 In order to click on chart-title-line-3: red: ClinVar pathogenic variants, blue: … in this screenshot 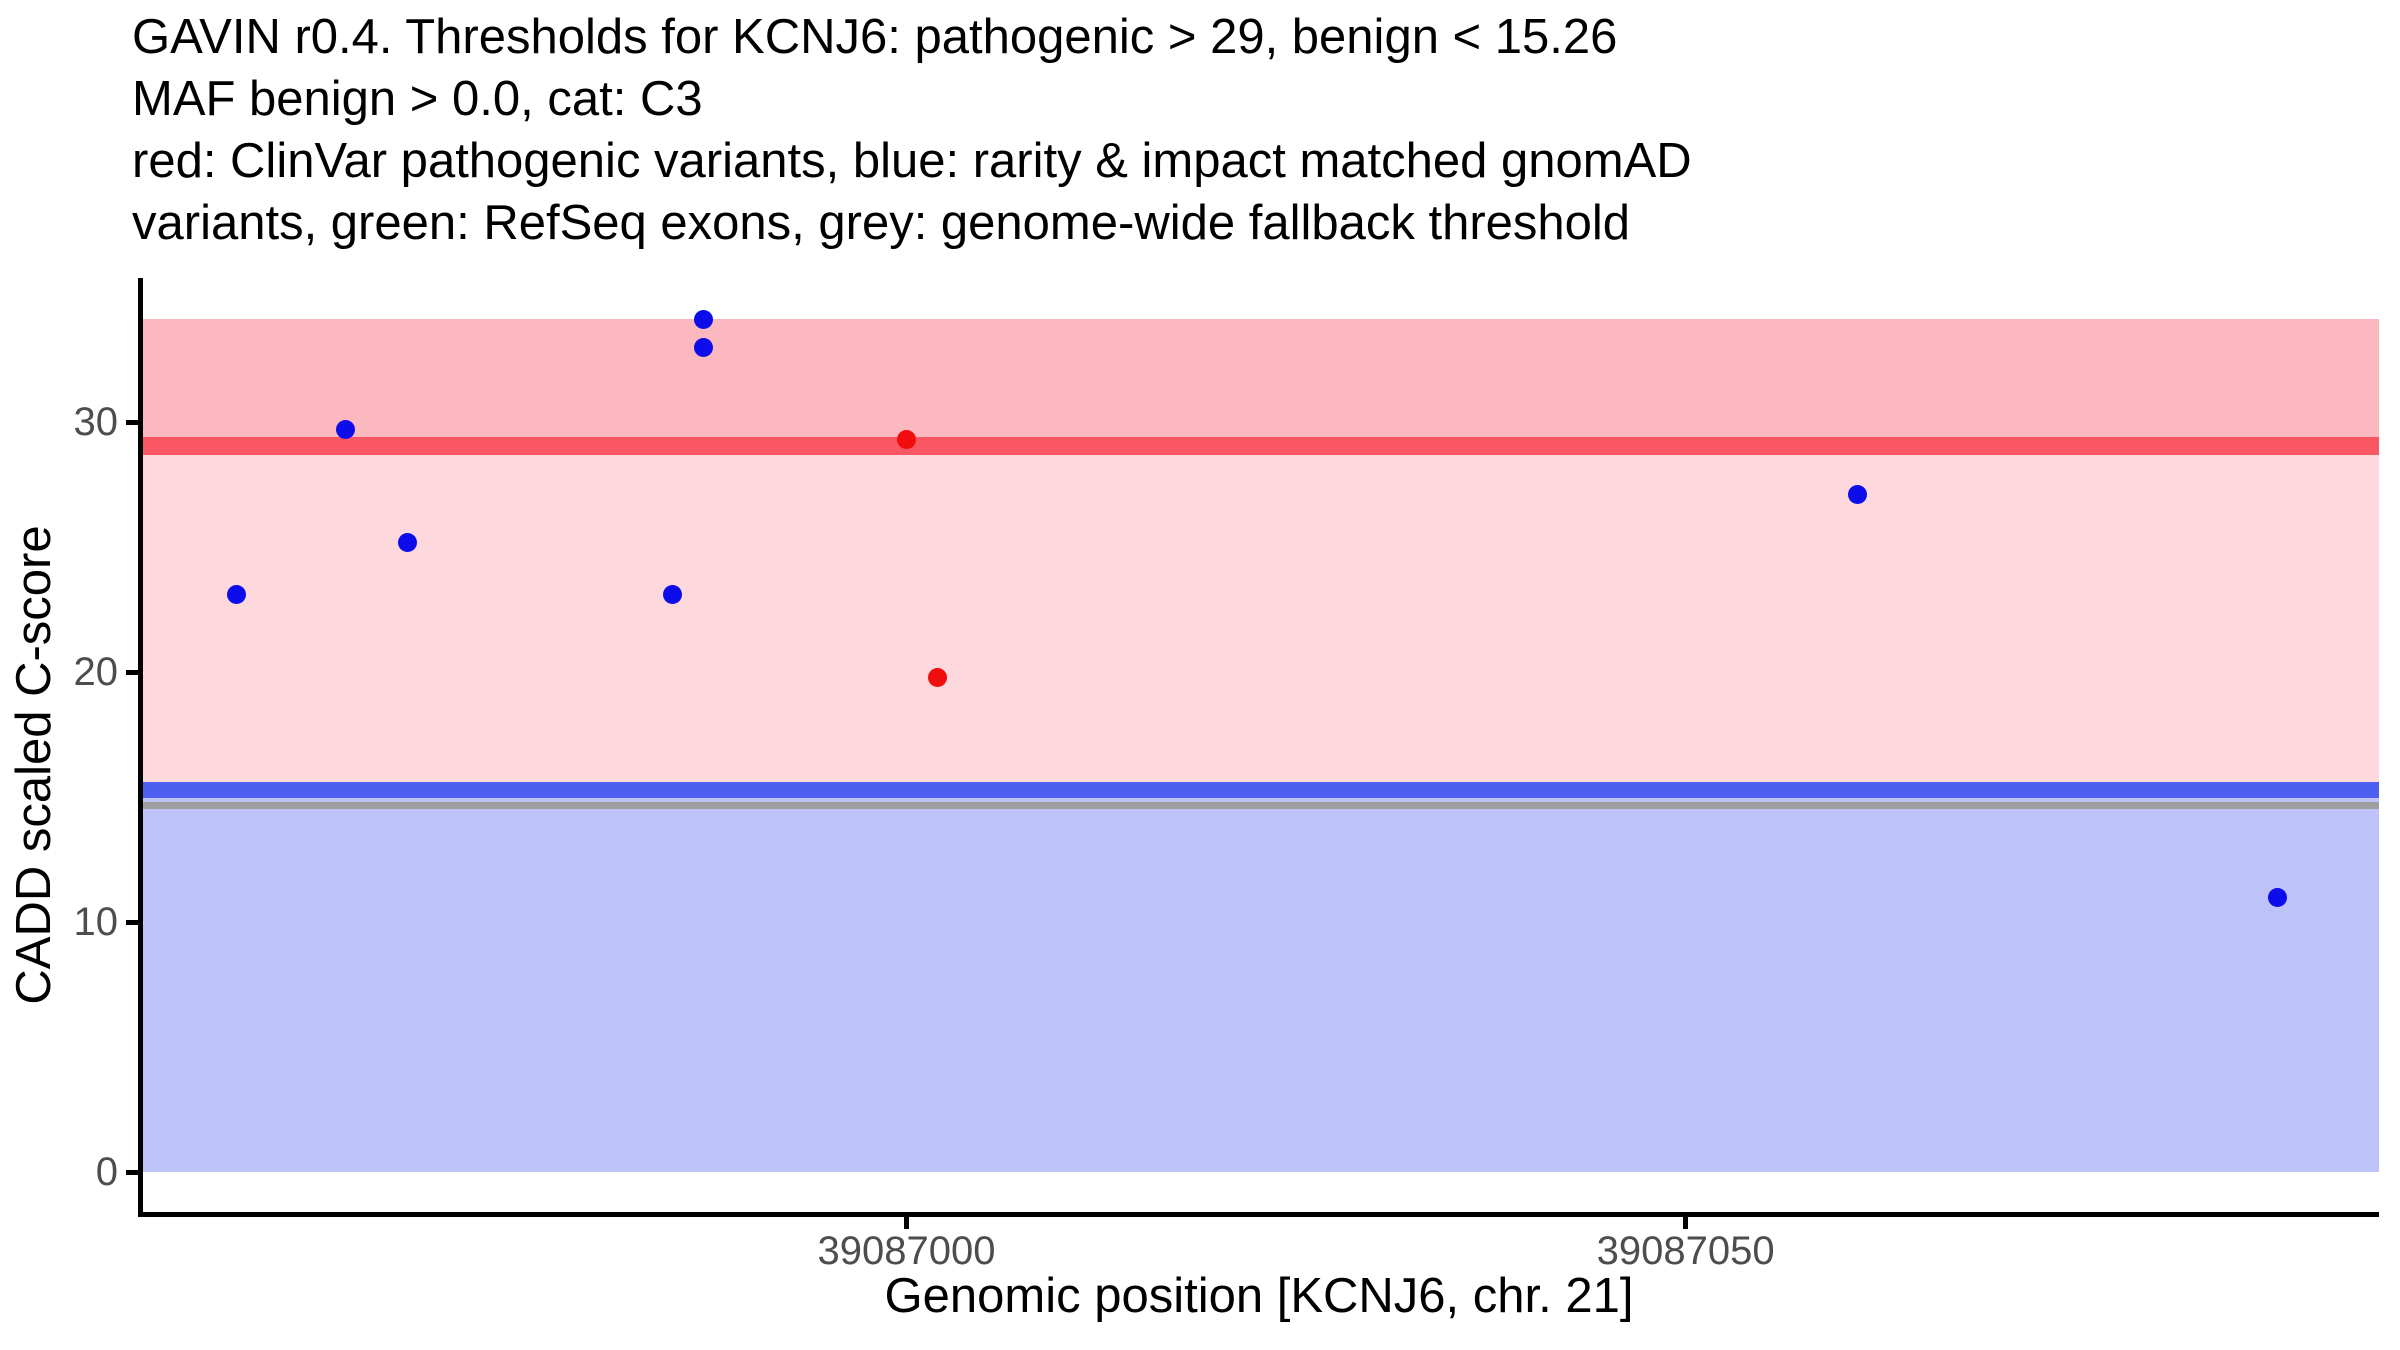, I will do `click(912, 161)`.